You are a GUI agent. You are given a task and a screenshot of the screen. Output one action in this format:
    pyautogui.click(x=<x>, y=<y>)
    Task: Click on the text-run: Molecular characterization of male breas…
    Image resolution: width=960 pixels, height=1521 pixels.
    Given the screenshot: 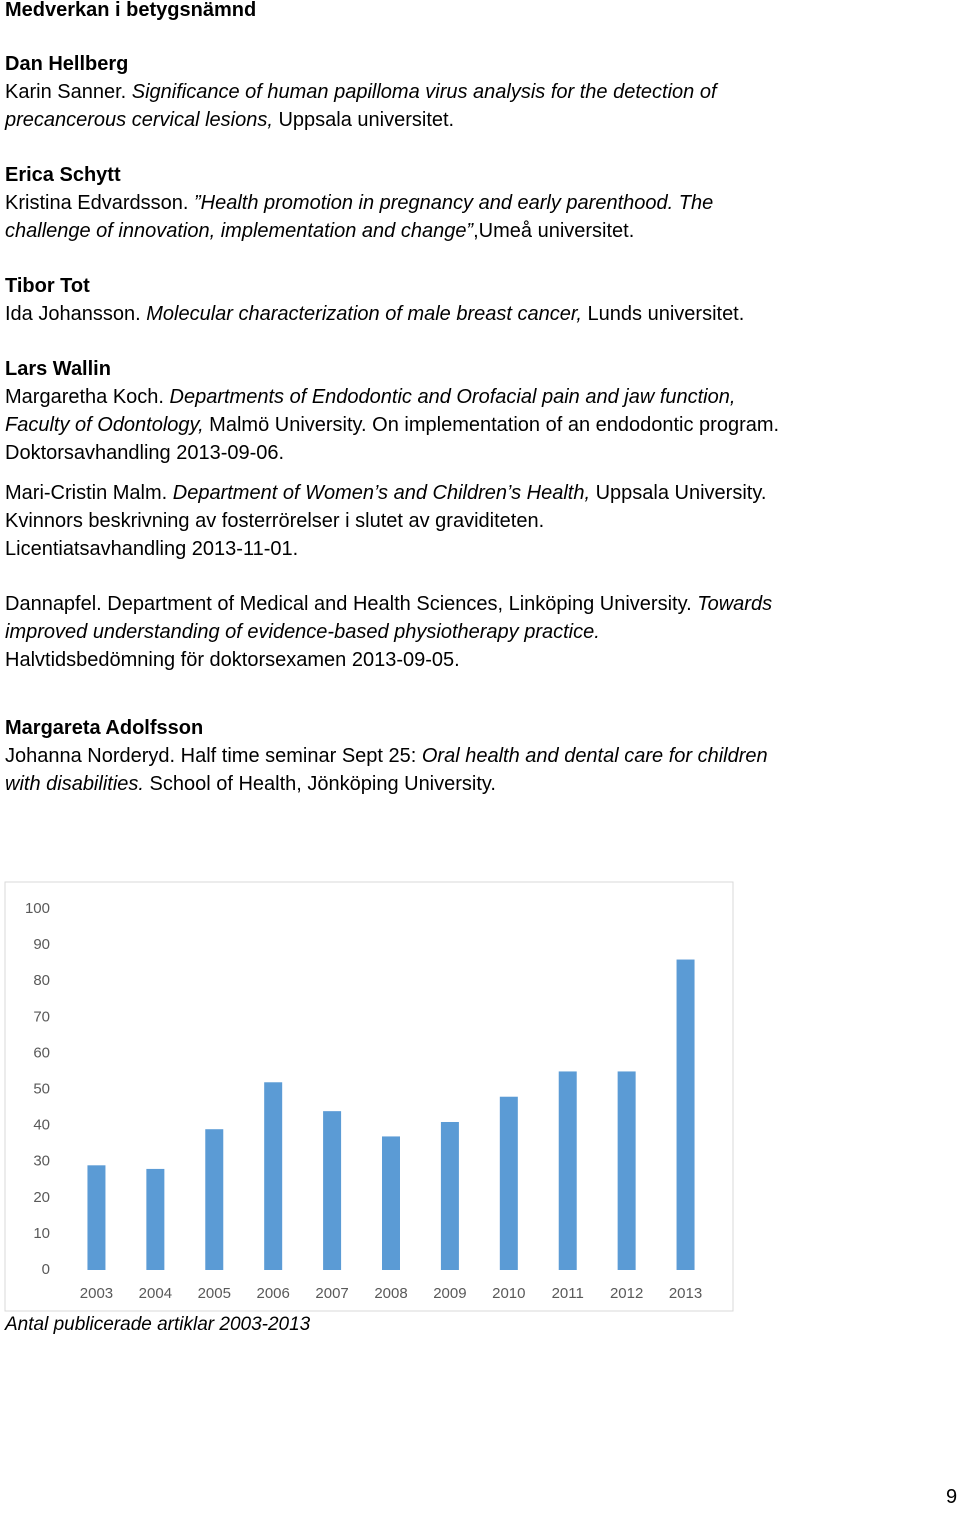 What is the action you would take?
    pyautogui.click(x=364, y=314)
    